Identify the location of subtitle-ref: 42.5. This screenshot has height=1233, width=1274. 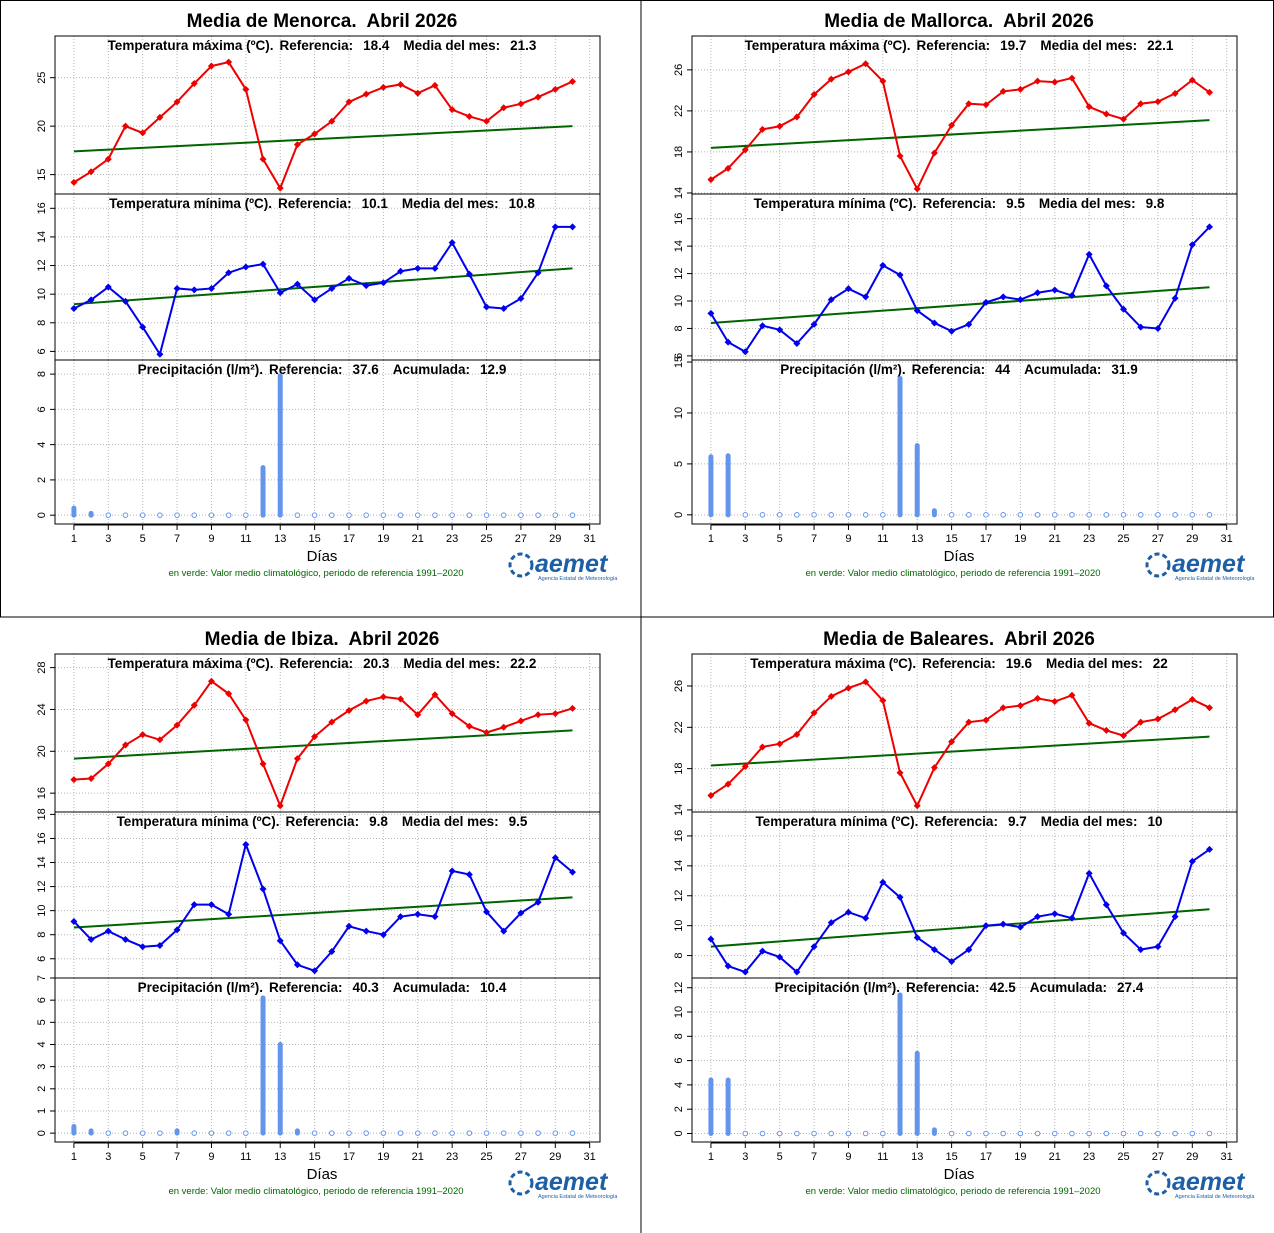
(1003, 987).